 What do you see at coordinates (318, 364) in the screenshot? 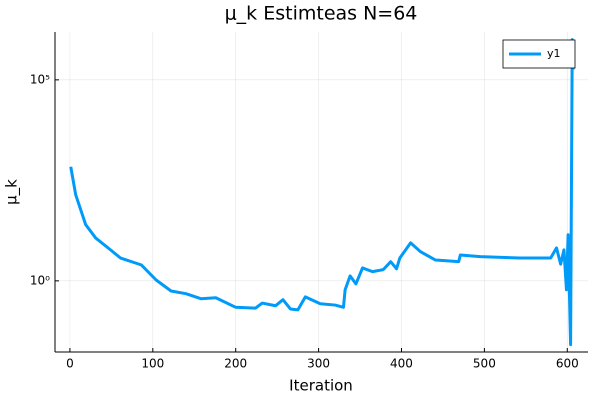
I see `x-tick-label: 300` at bounding box center [318, 364].